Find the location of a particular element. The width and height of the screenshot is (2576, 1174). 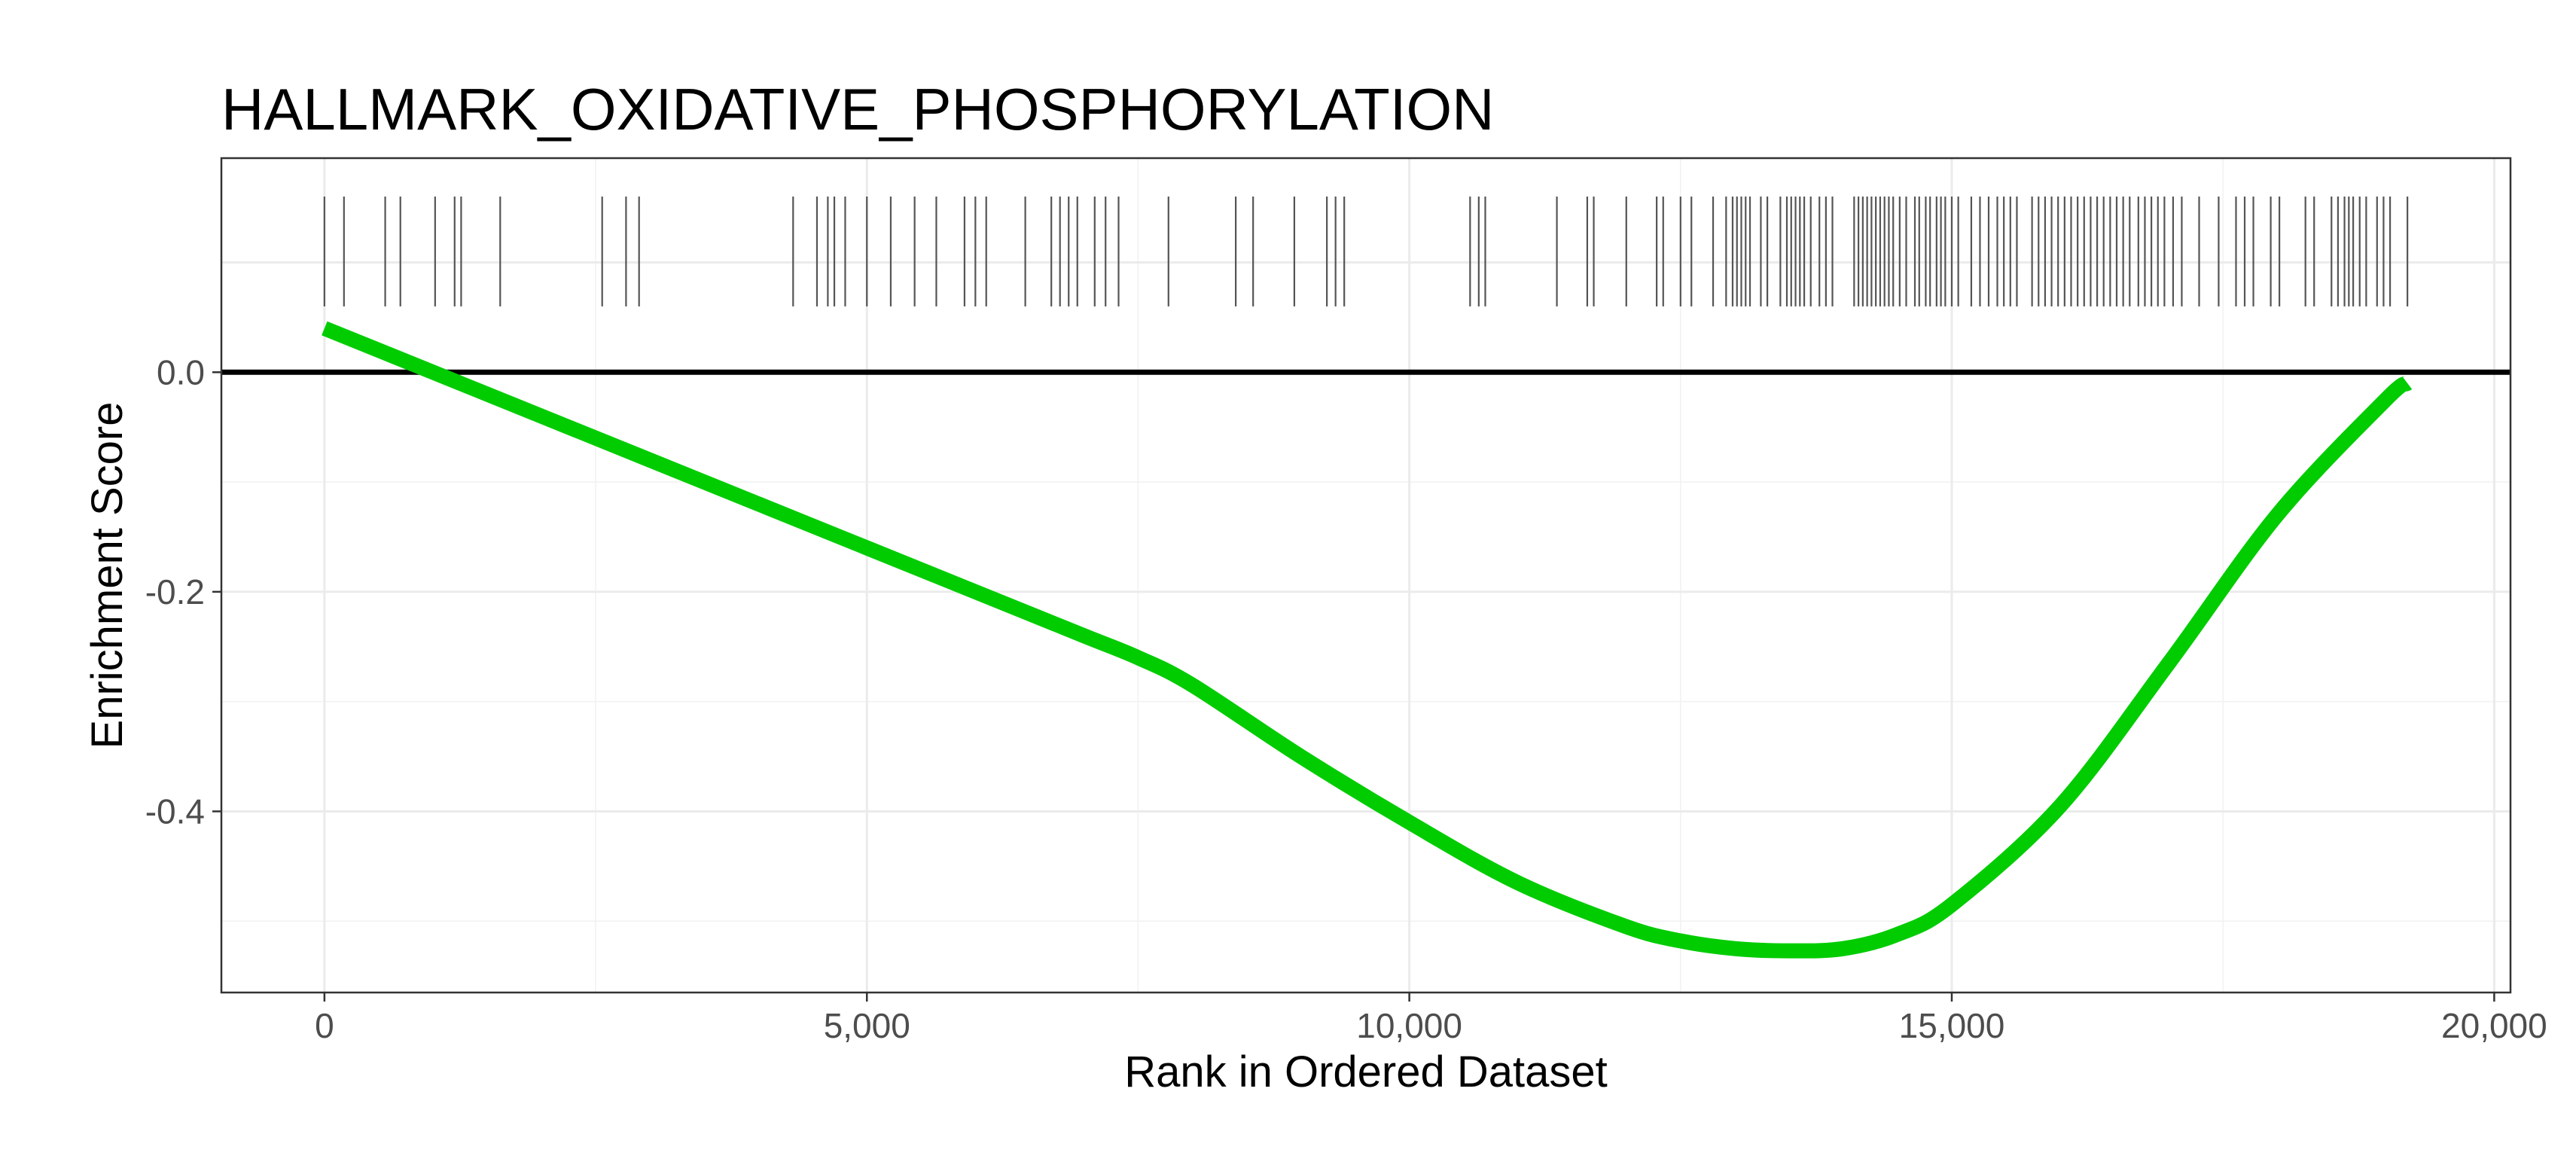

x-tick-label: 10,000 is located at coordinates (1409, 1025).